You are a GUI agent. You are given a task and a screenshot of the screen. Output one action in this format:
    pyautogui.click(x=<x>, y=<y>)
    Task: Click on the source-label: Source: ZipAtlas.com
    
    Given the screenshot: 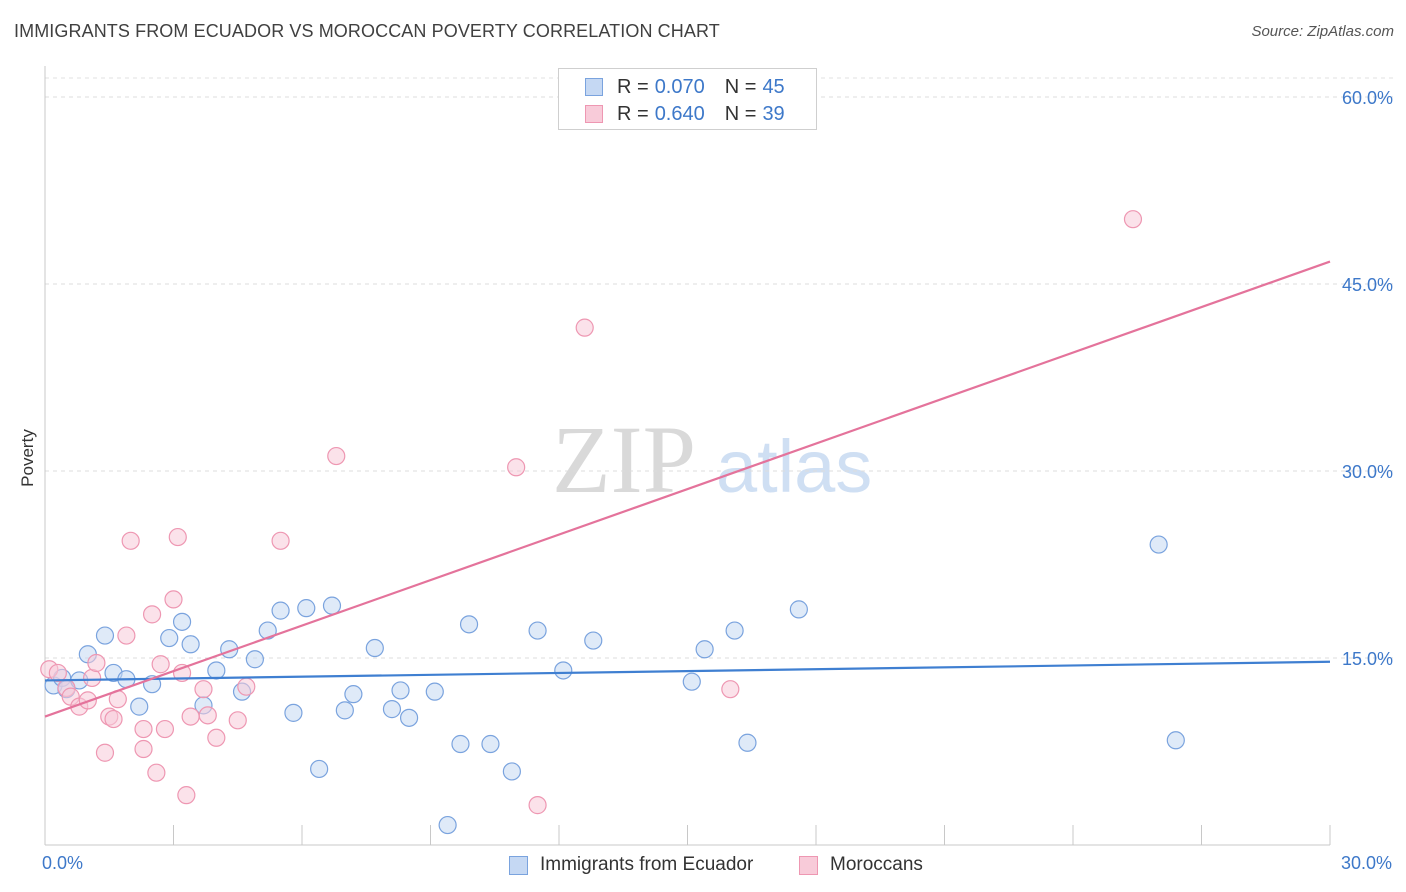 What is the action you would take?
    pyautogui.click(x=1322, y=31)
    